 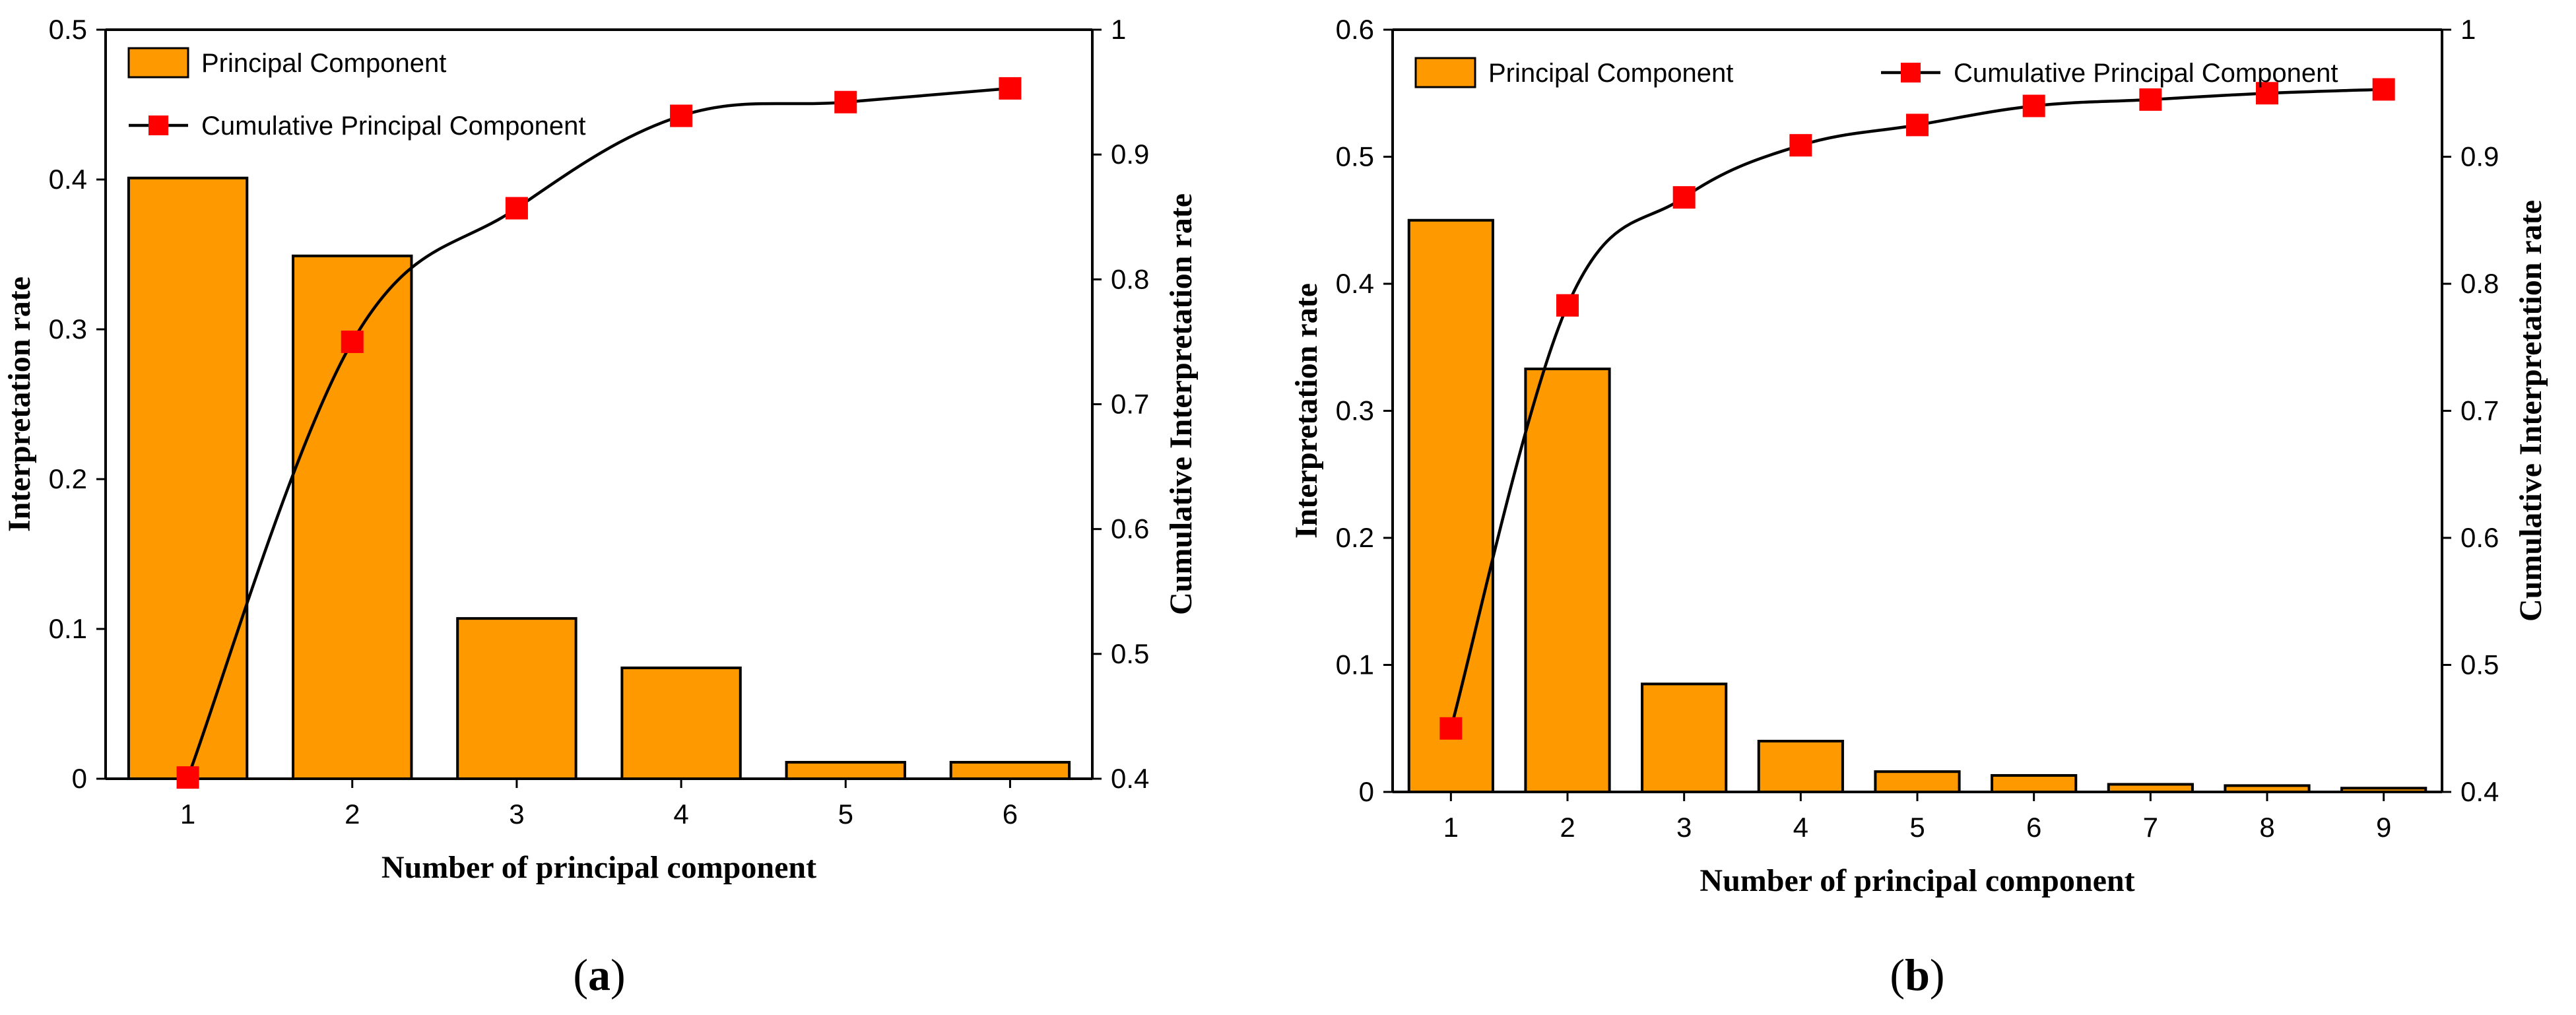 I want to click on panel-label: (b), so click(x=1917, y=975).